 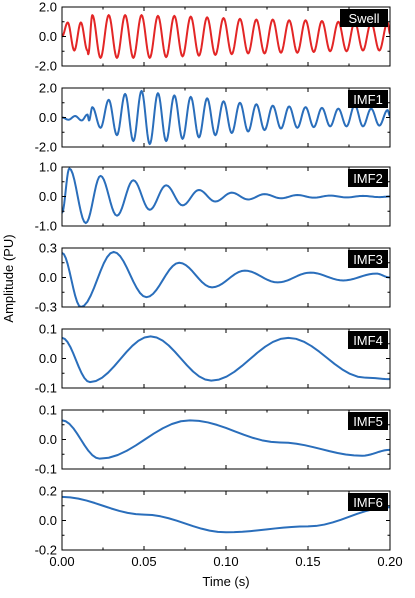 I want to click on y-tick-label: 0.2, so click(x=48, y=491).